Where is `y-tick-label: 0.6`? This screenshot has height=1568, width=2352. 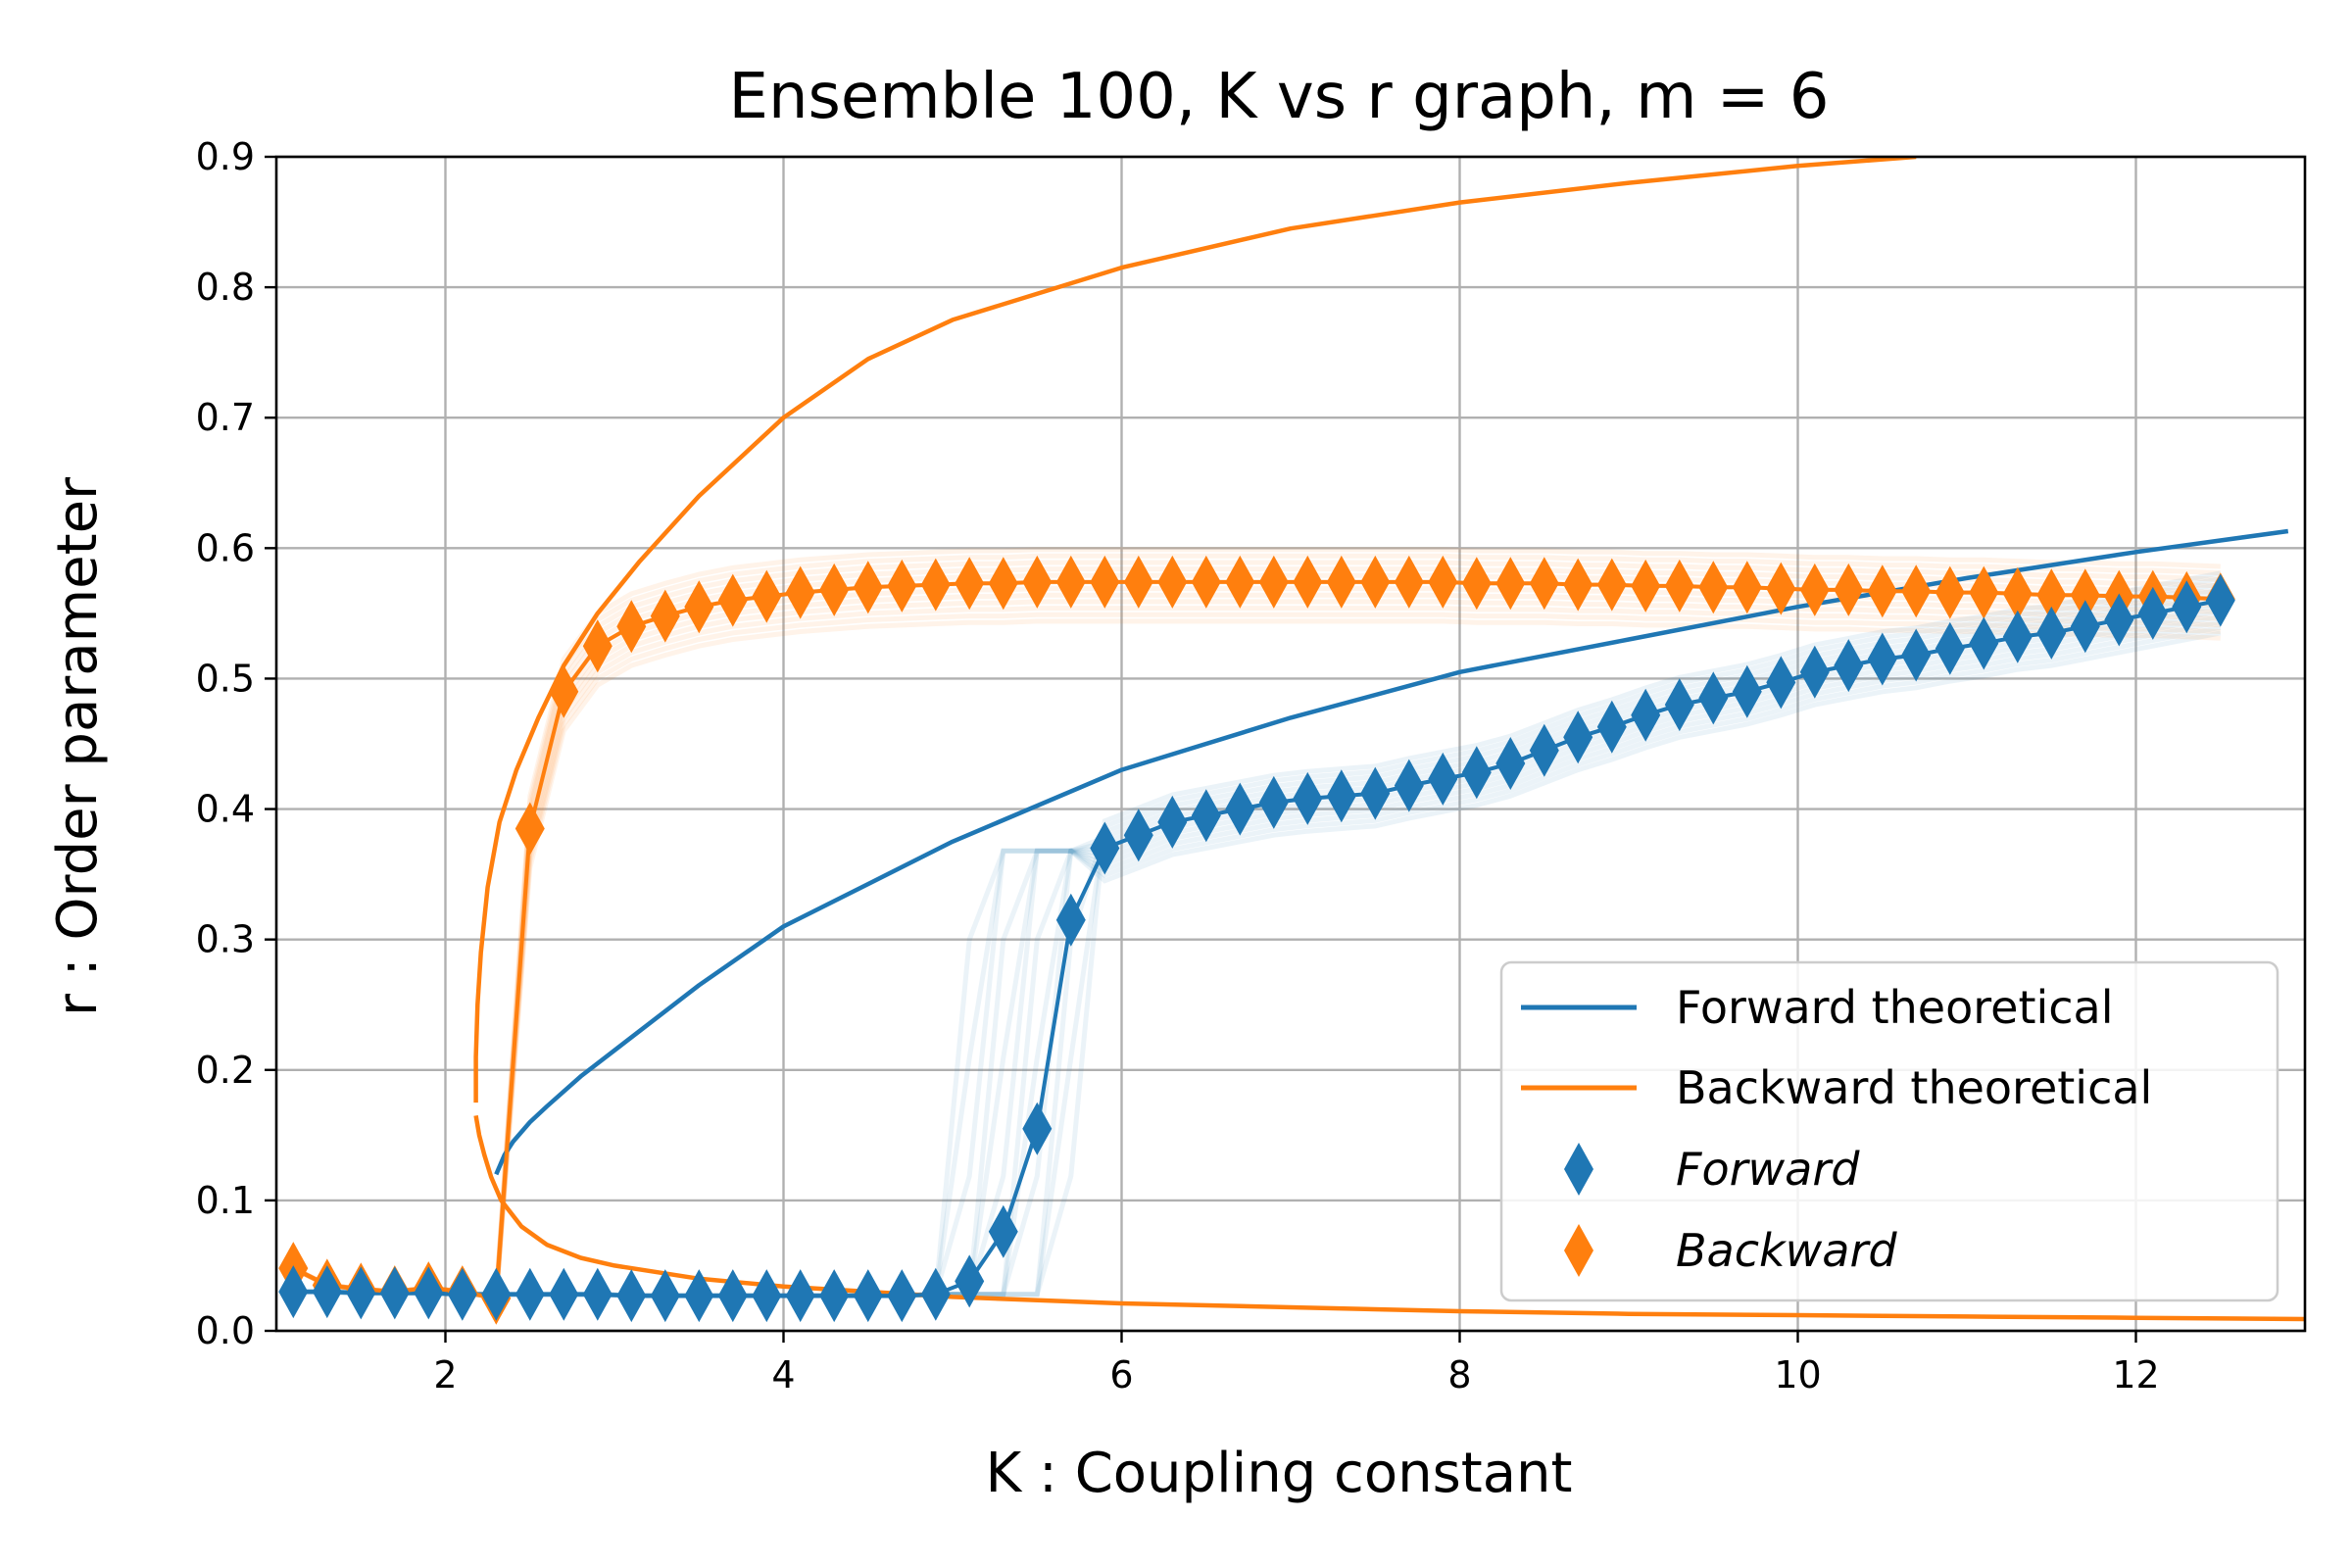 y-tick-label: 0.6 is located at coordinates (225, 547).